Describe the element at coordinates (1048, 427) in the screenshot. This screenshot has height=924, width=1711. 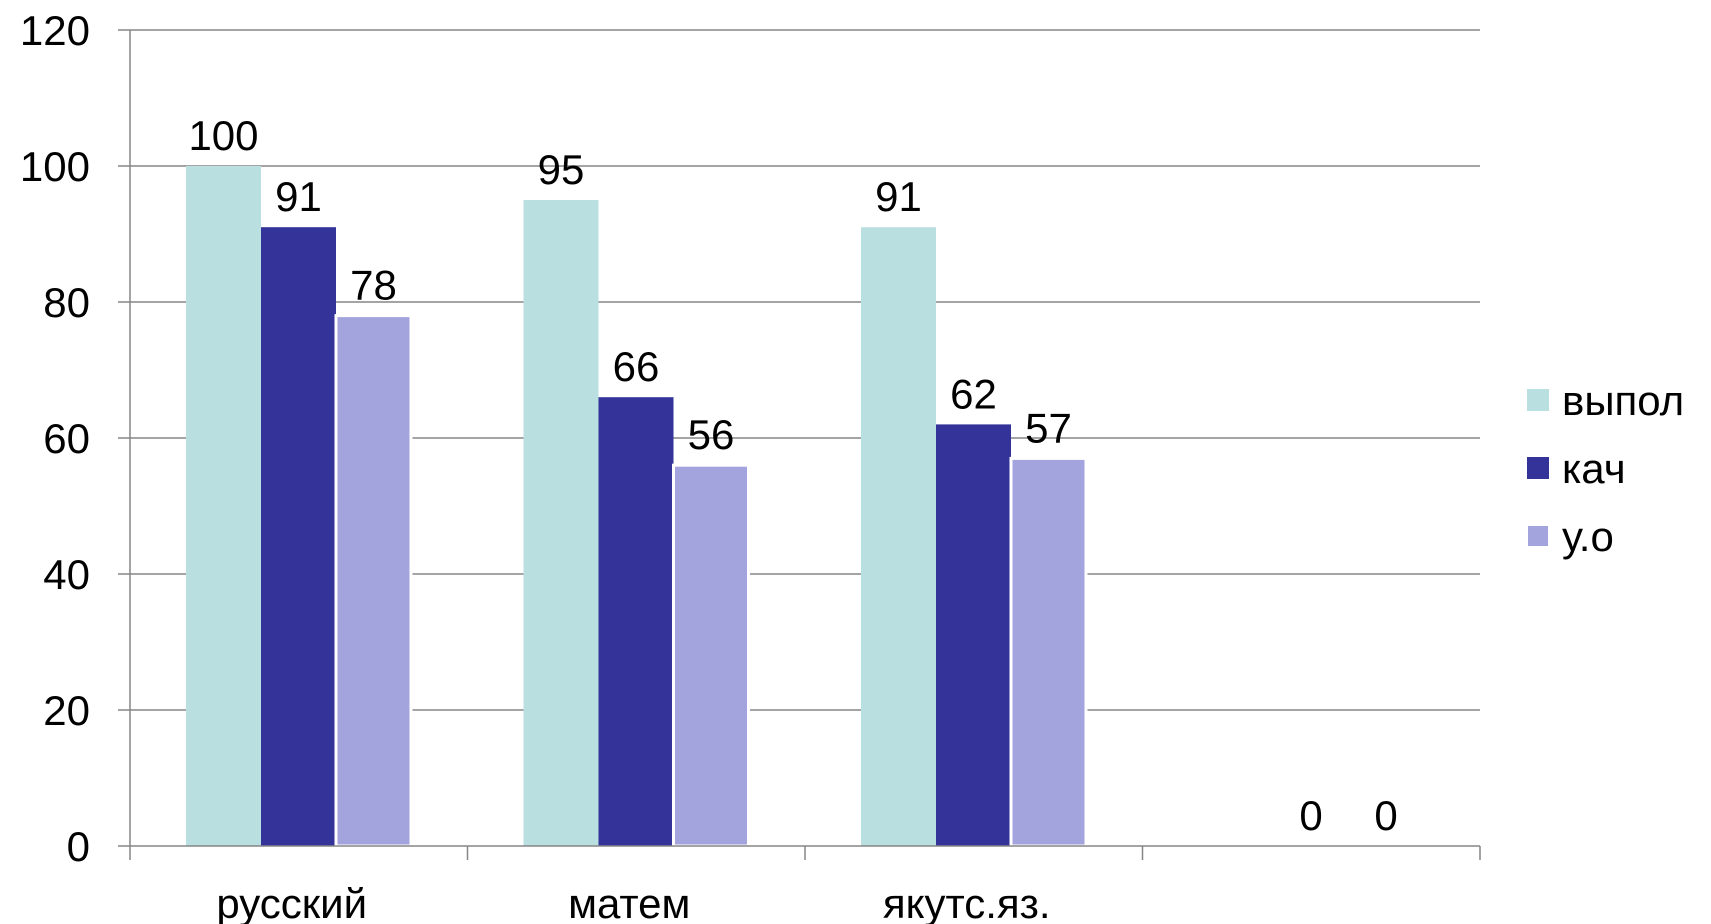
I see `data-label: 57` at that location.